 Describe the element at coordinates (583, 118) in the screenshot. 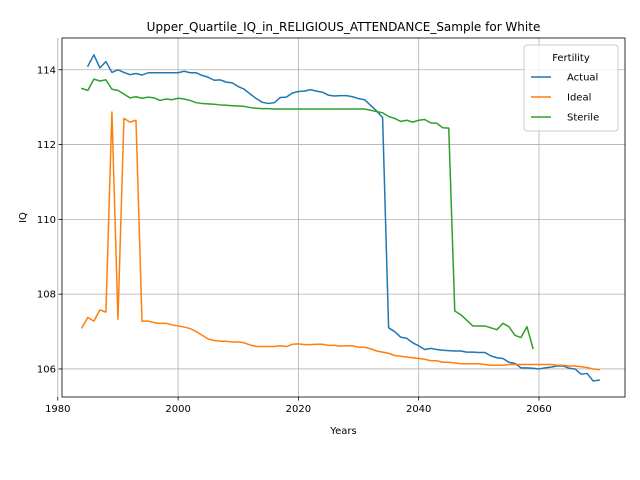

I see `legend-label-sterile: Sterile` at that location.